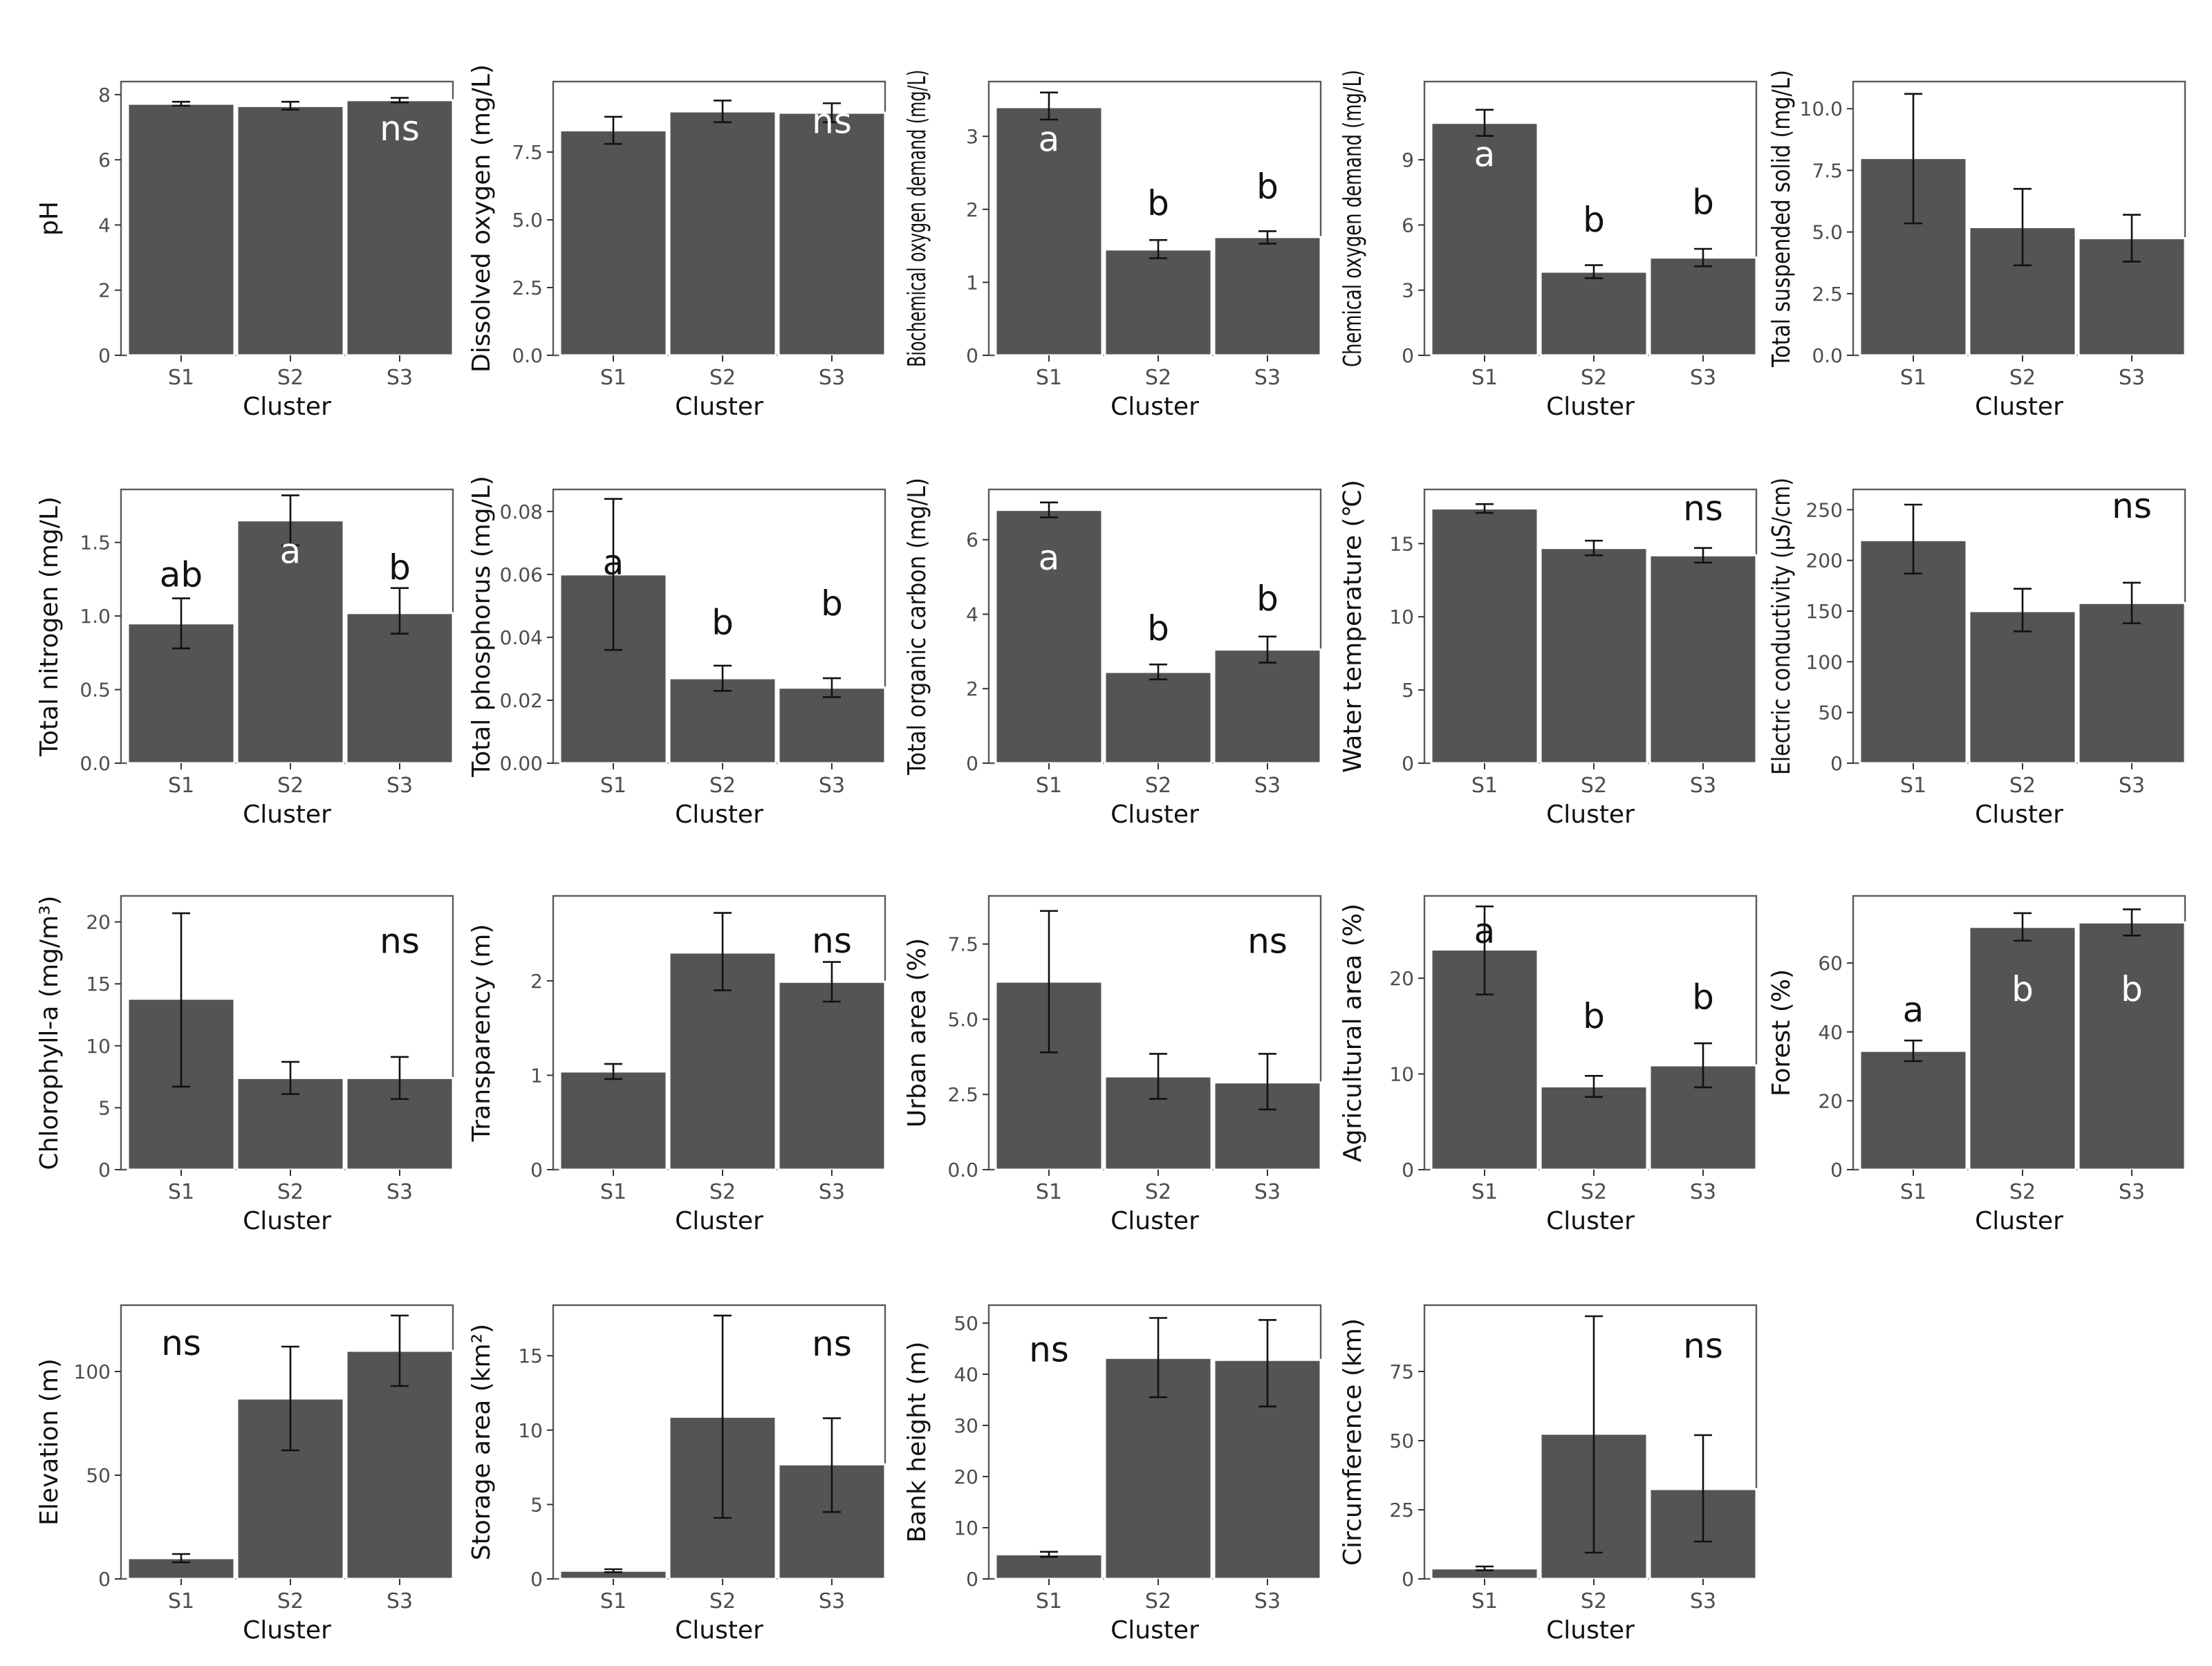  I want to click on y-tick-label: 1, so click(972, 282).